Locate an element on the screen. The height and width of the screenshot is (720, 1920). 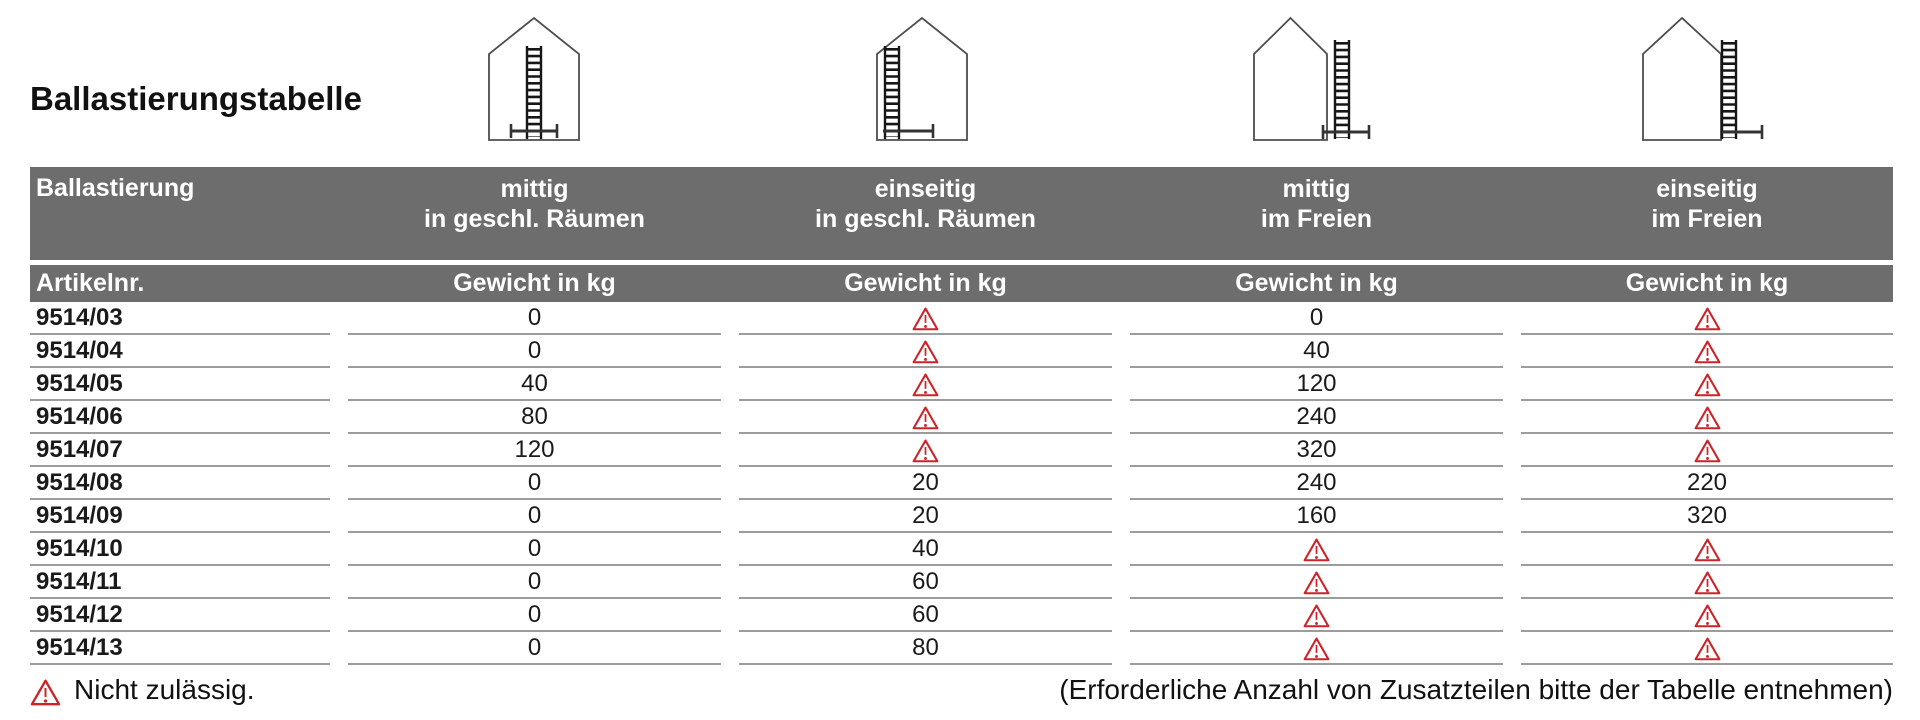
article-number-cell: 9514/12 is located at coordinates (180, 615).